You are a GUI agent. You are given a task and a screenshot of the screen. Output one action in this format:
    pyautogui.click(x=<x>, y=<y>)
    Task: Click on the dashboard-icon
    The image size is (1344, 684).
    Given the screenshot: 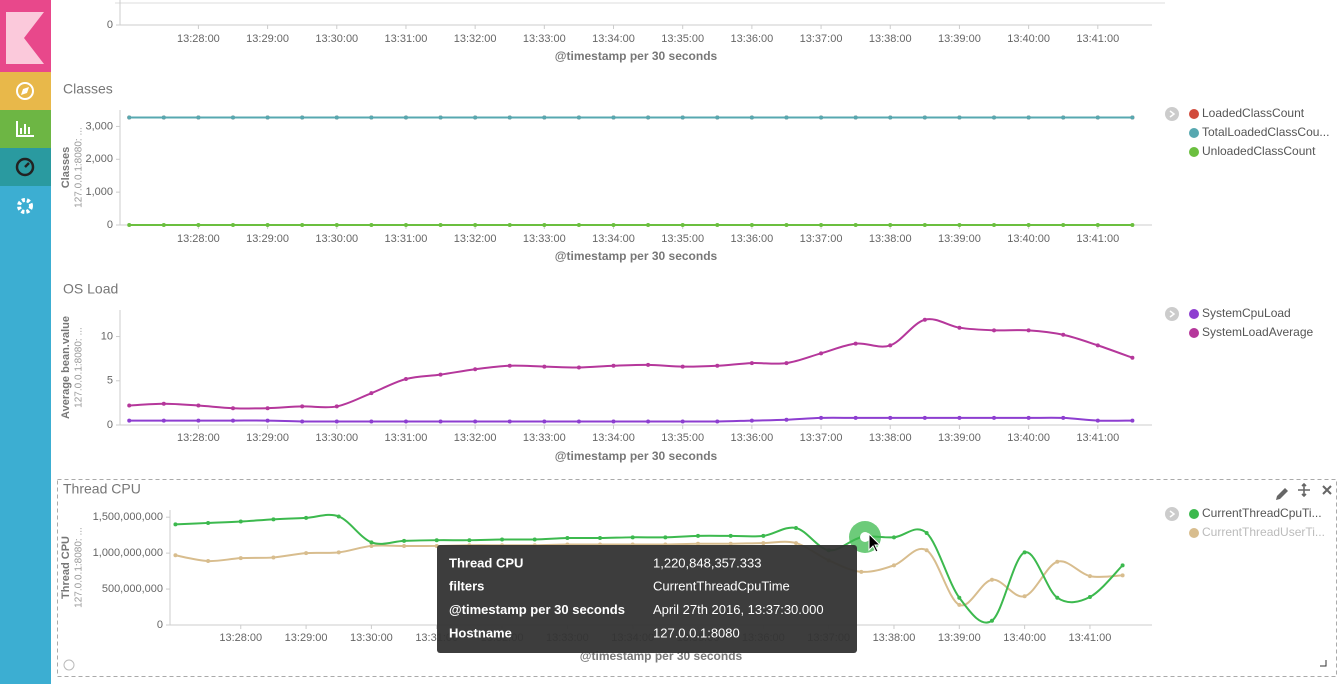 What is the action you would take?
    pyautogui.click(x=25, y=167)
    